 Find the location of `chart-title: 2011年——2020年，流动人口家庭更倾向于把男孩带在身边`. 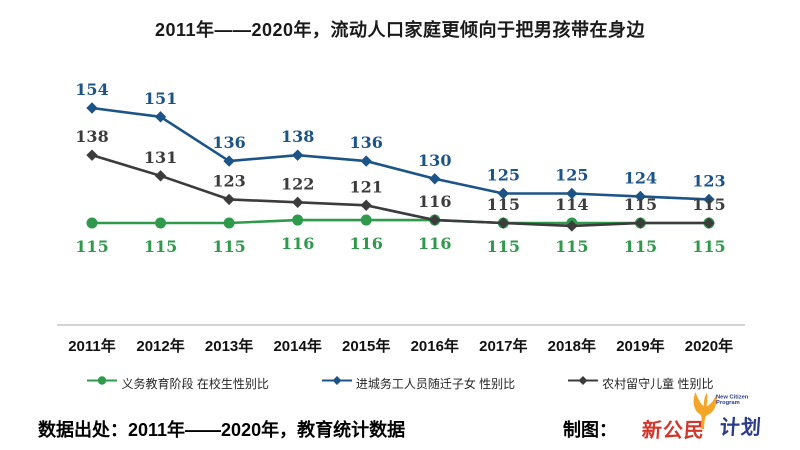

chart-title: 2011年——2020年，流动人口家庭更倾向于把男孩带在身边 is located at coordinates (400, 30).